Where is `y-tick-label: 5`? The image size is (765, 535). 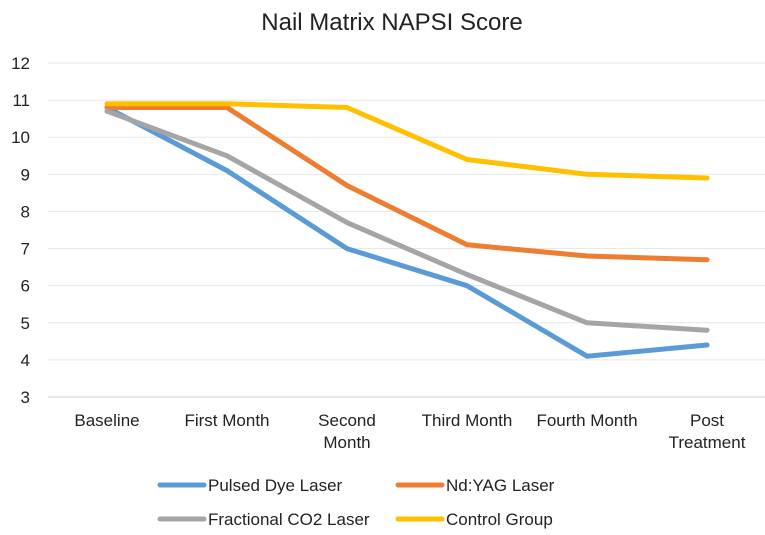
y-tick-label: 5 is located at coordinates (25, 323).